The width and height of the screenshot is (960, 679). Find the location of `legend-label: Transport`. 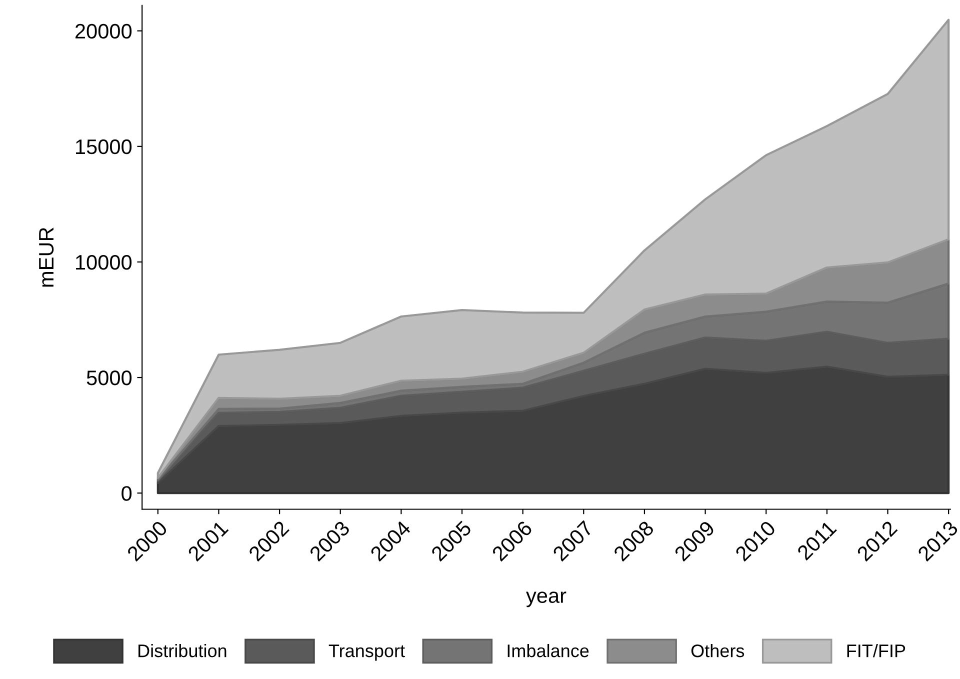

legend-label: Transport is located at coordinates (366, 652).